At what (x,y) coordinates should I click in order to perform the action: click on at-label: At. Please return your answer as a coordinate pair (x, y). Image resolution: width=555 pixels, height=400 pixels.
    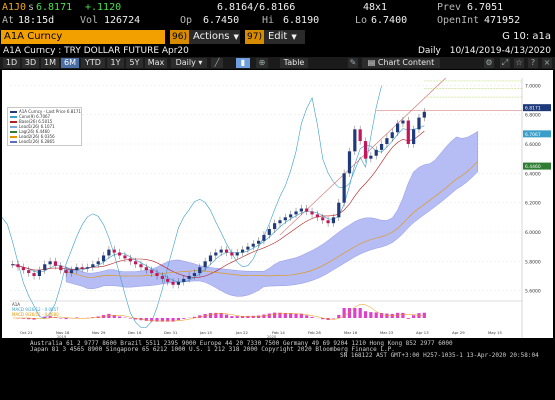
    Looking at the image, I should click on (8, 20).